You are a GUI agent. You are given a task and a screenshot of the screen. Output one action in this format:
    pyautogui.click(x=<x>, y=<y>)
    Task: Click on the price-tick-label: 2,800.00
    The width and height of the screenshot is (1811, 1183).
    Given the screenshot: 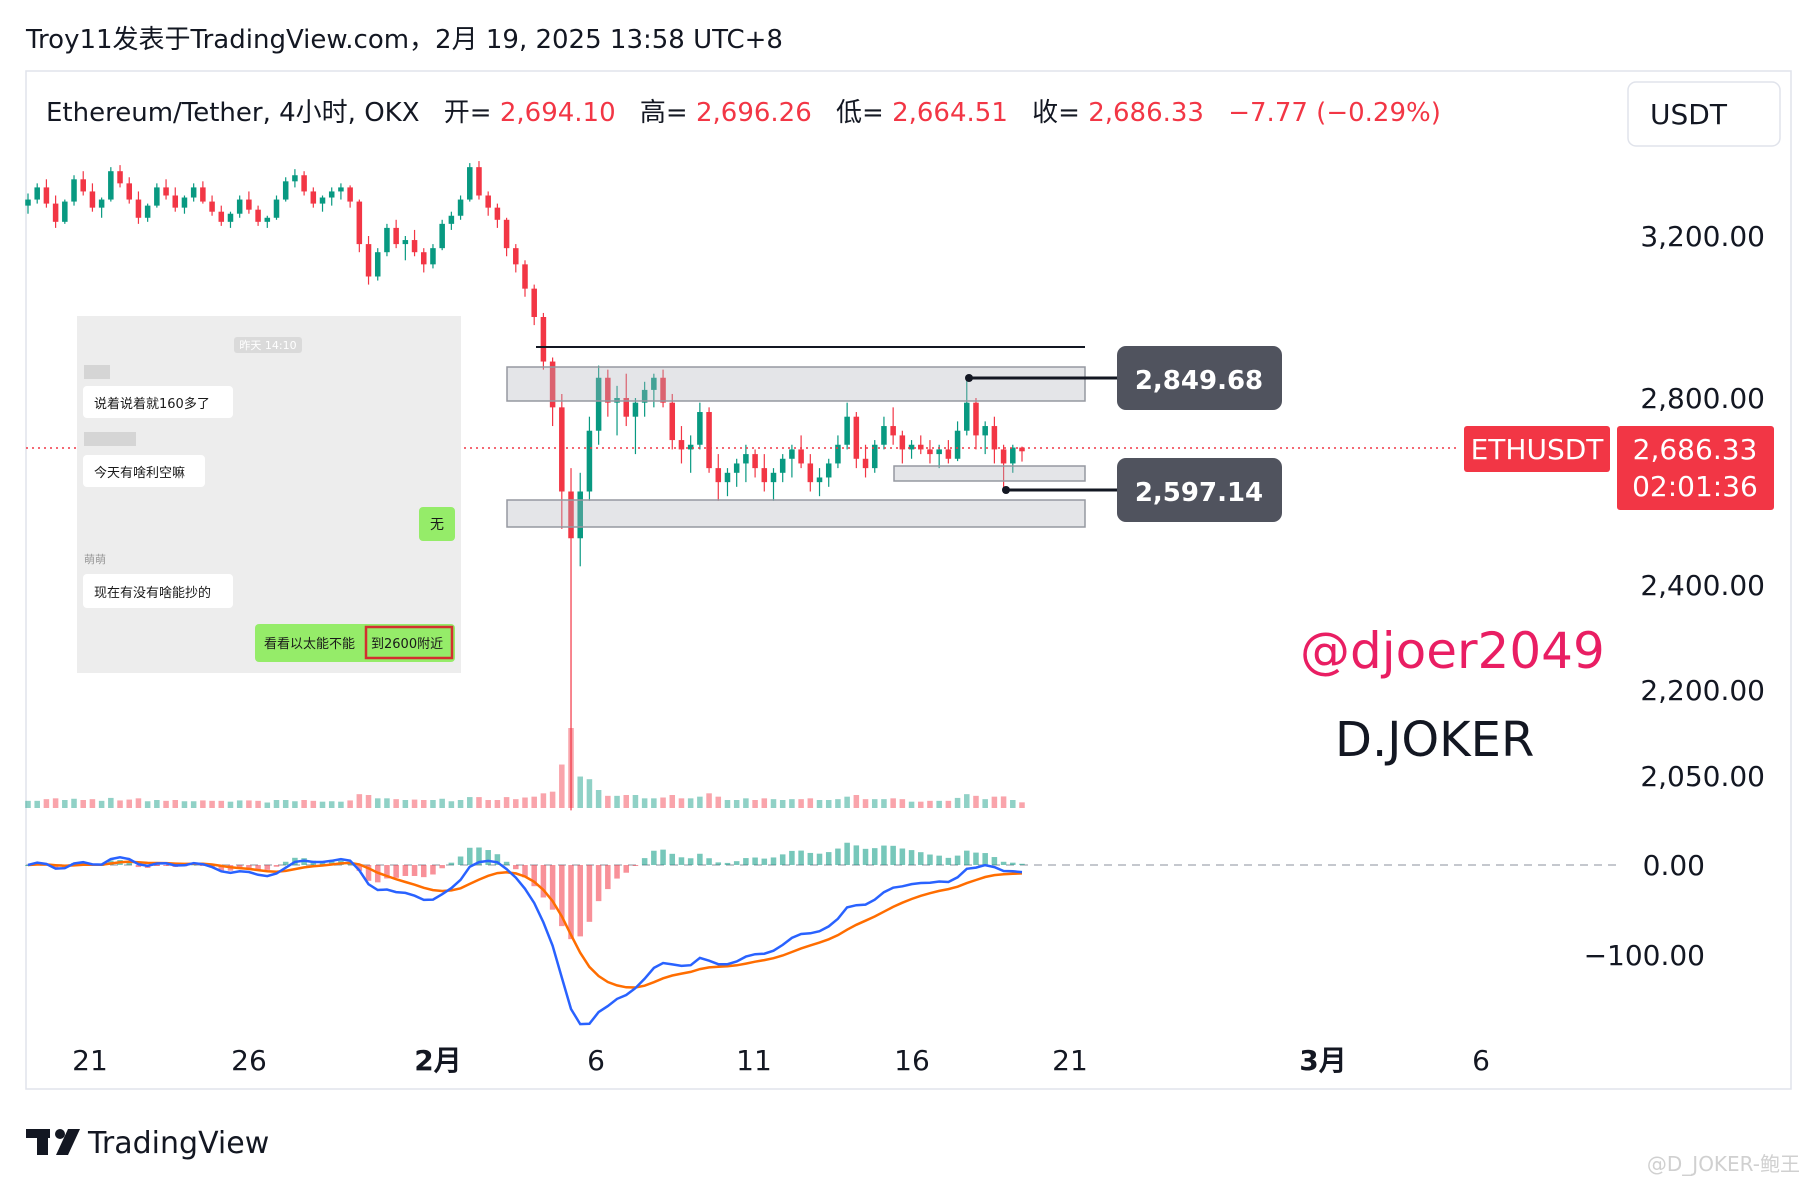 What is the action you would take?
    pyautogui.click(x=1702, y=398)
    